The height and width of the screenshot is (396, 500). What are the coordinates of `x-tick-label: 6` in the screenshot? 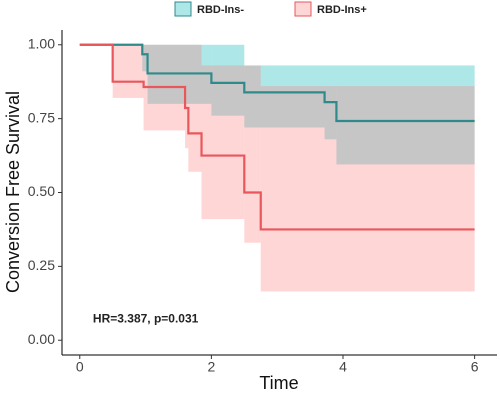 It's located at (475, 367).